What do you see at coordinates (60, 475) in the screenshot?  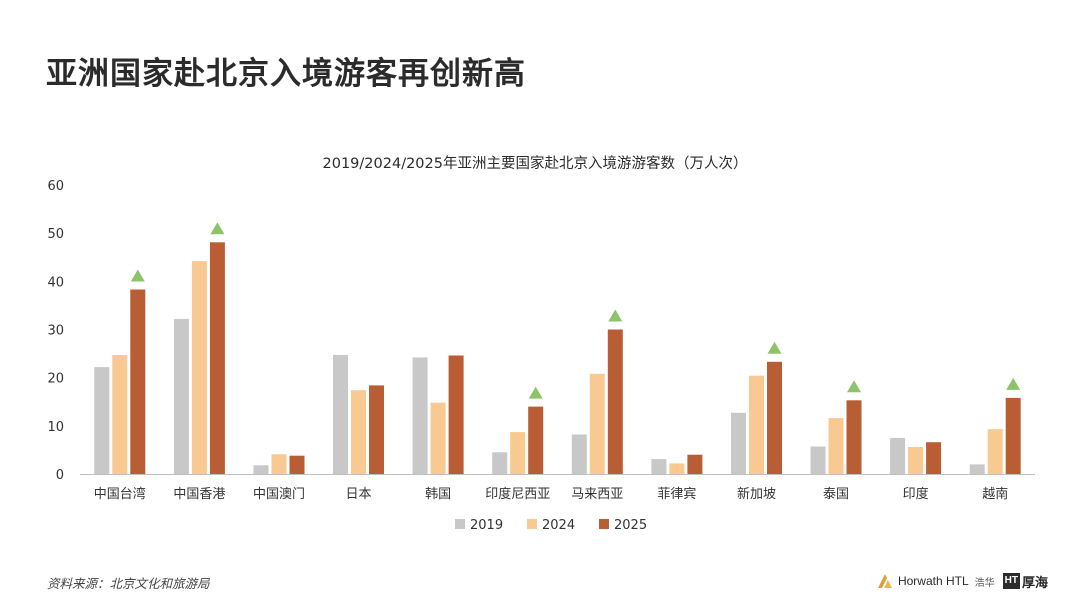 I see `y-tick-label: 0` at bounding box center [60, 475].